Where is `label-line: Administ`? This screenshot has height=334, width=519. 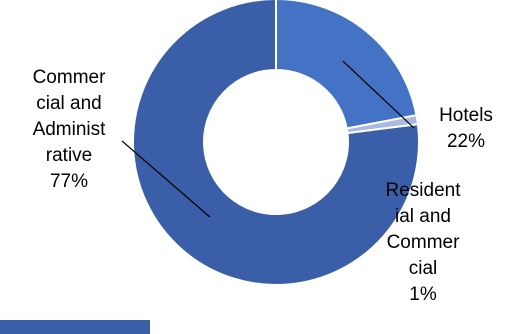
label-line: Administ is located at coordinates (69, 129).